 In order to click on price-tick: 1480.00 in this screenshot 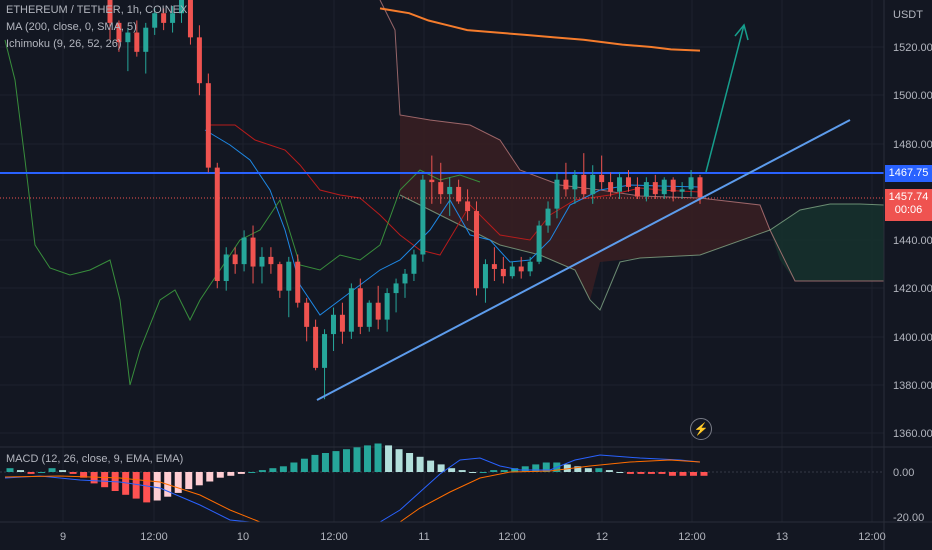, I will do `click(912, 145)`.